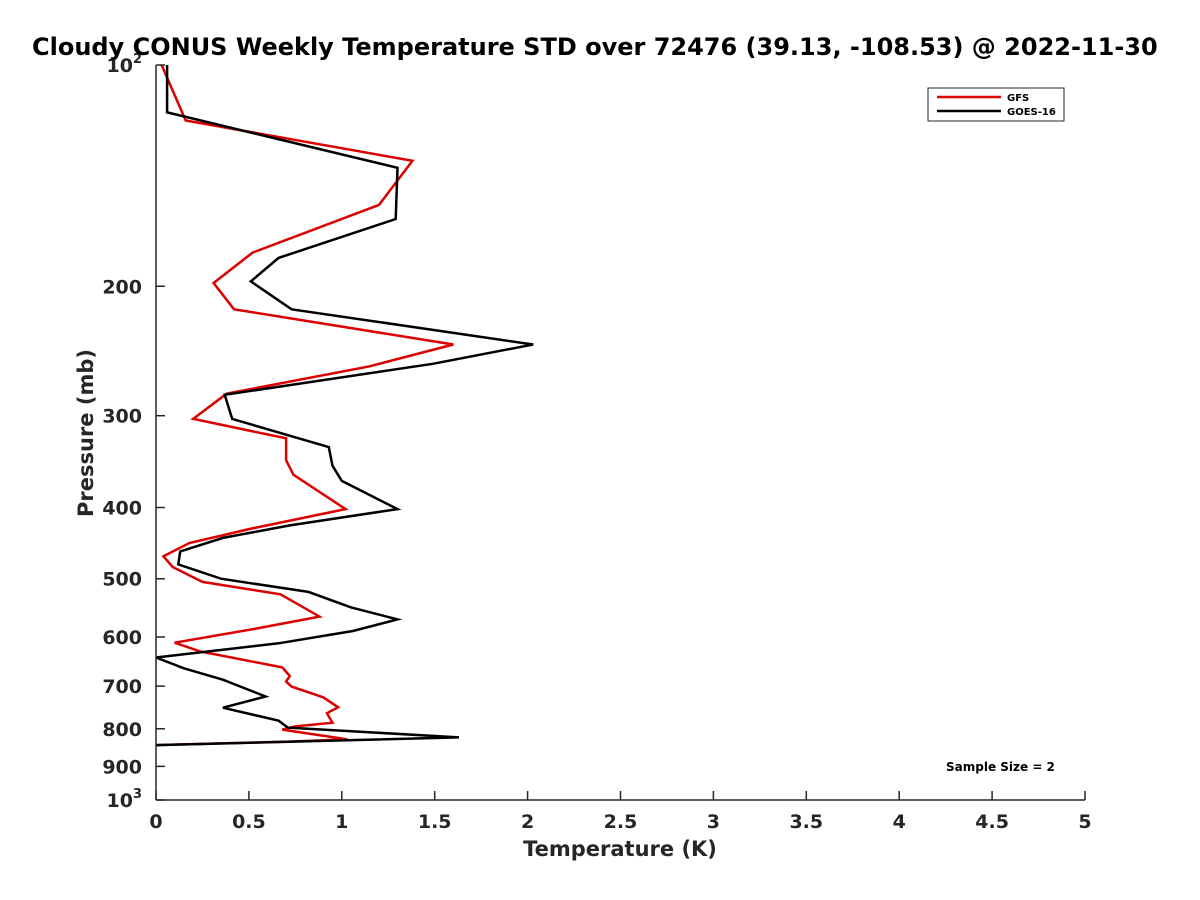 The width and height of the screenshot is (1200, 900). Describe the element at coordinates (122, 580) in the screenshot. I see `y-tick-label: 500` at that location.